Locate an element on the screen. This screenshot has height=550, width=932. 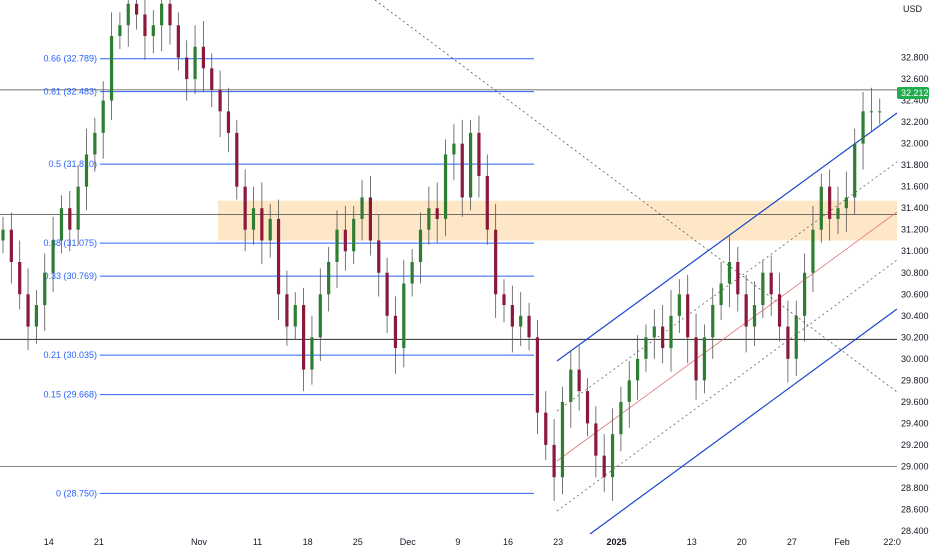
price-tick-label: 31.400 is located at coordinates (915, 208).